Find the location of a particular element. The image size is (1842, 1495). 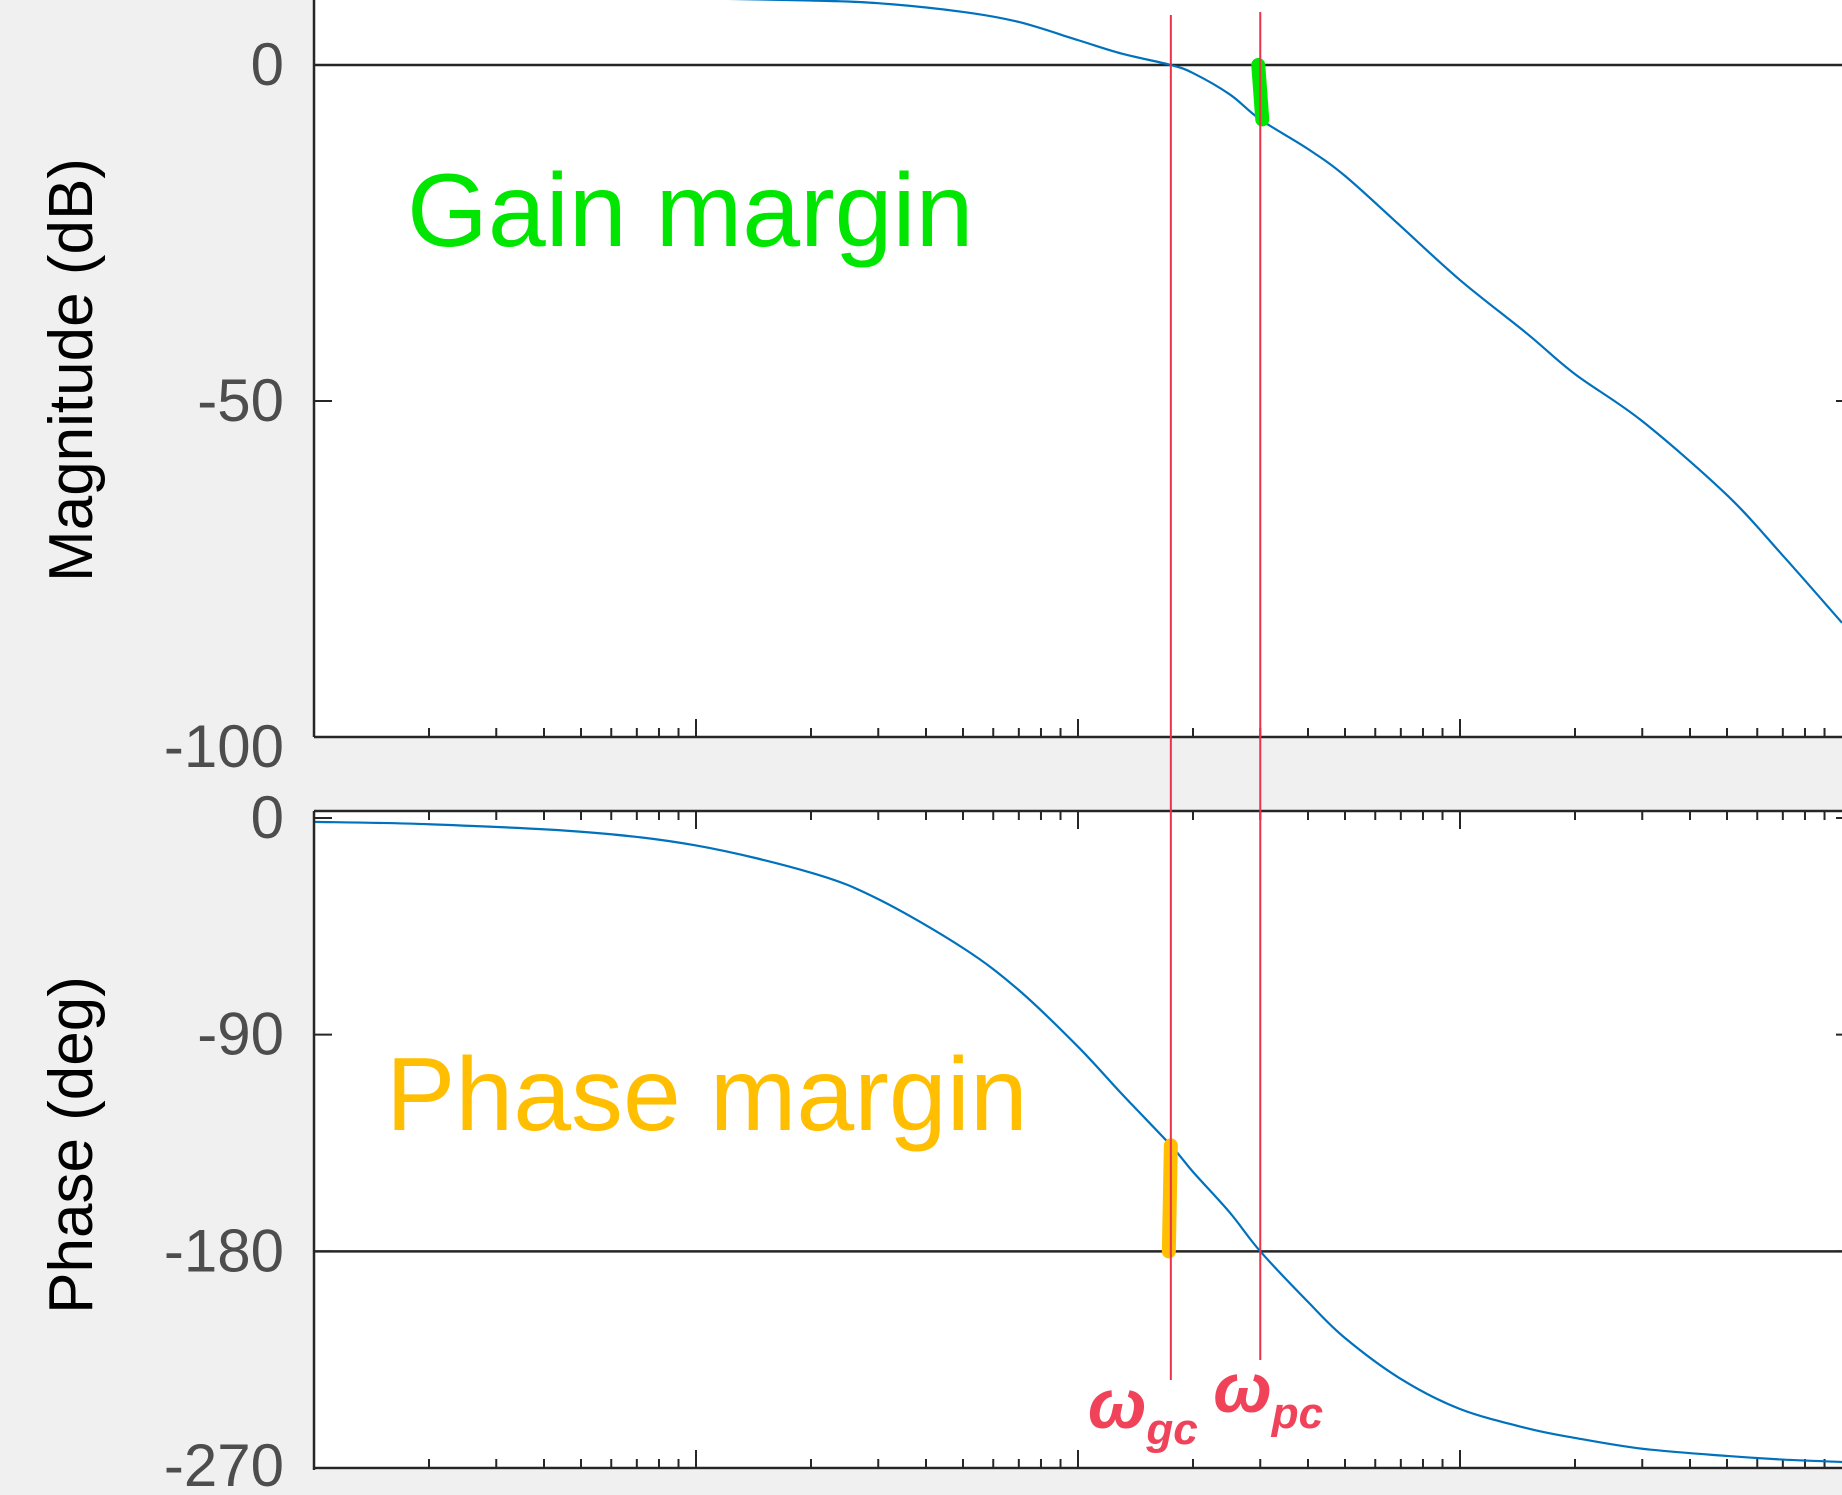

gain-crossover-label-main: ω is located at coordinates (1117, 1404).